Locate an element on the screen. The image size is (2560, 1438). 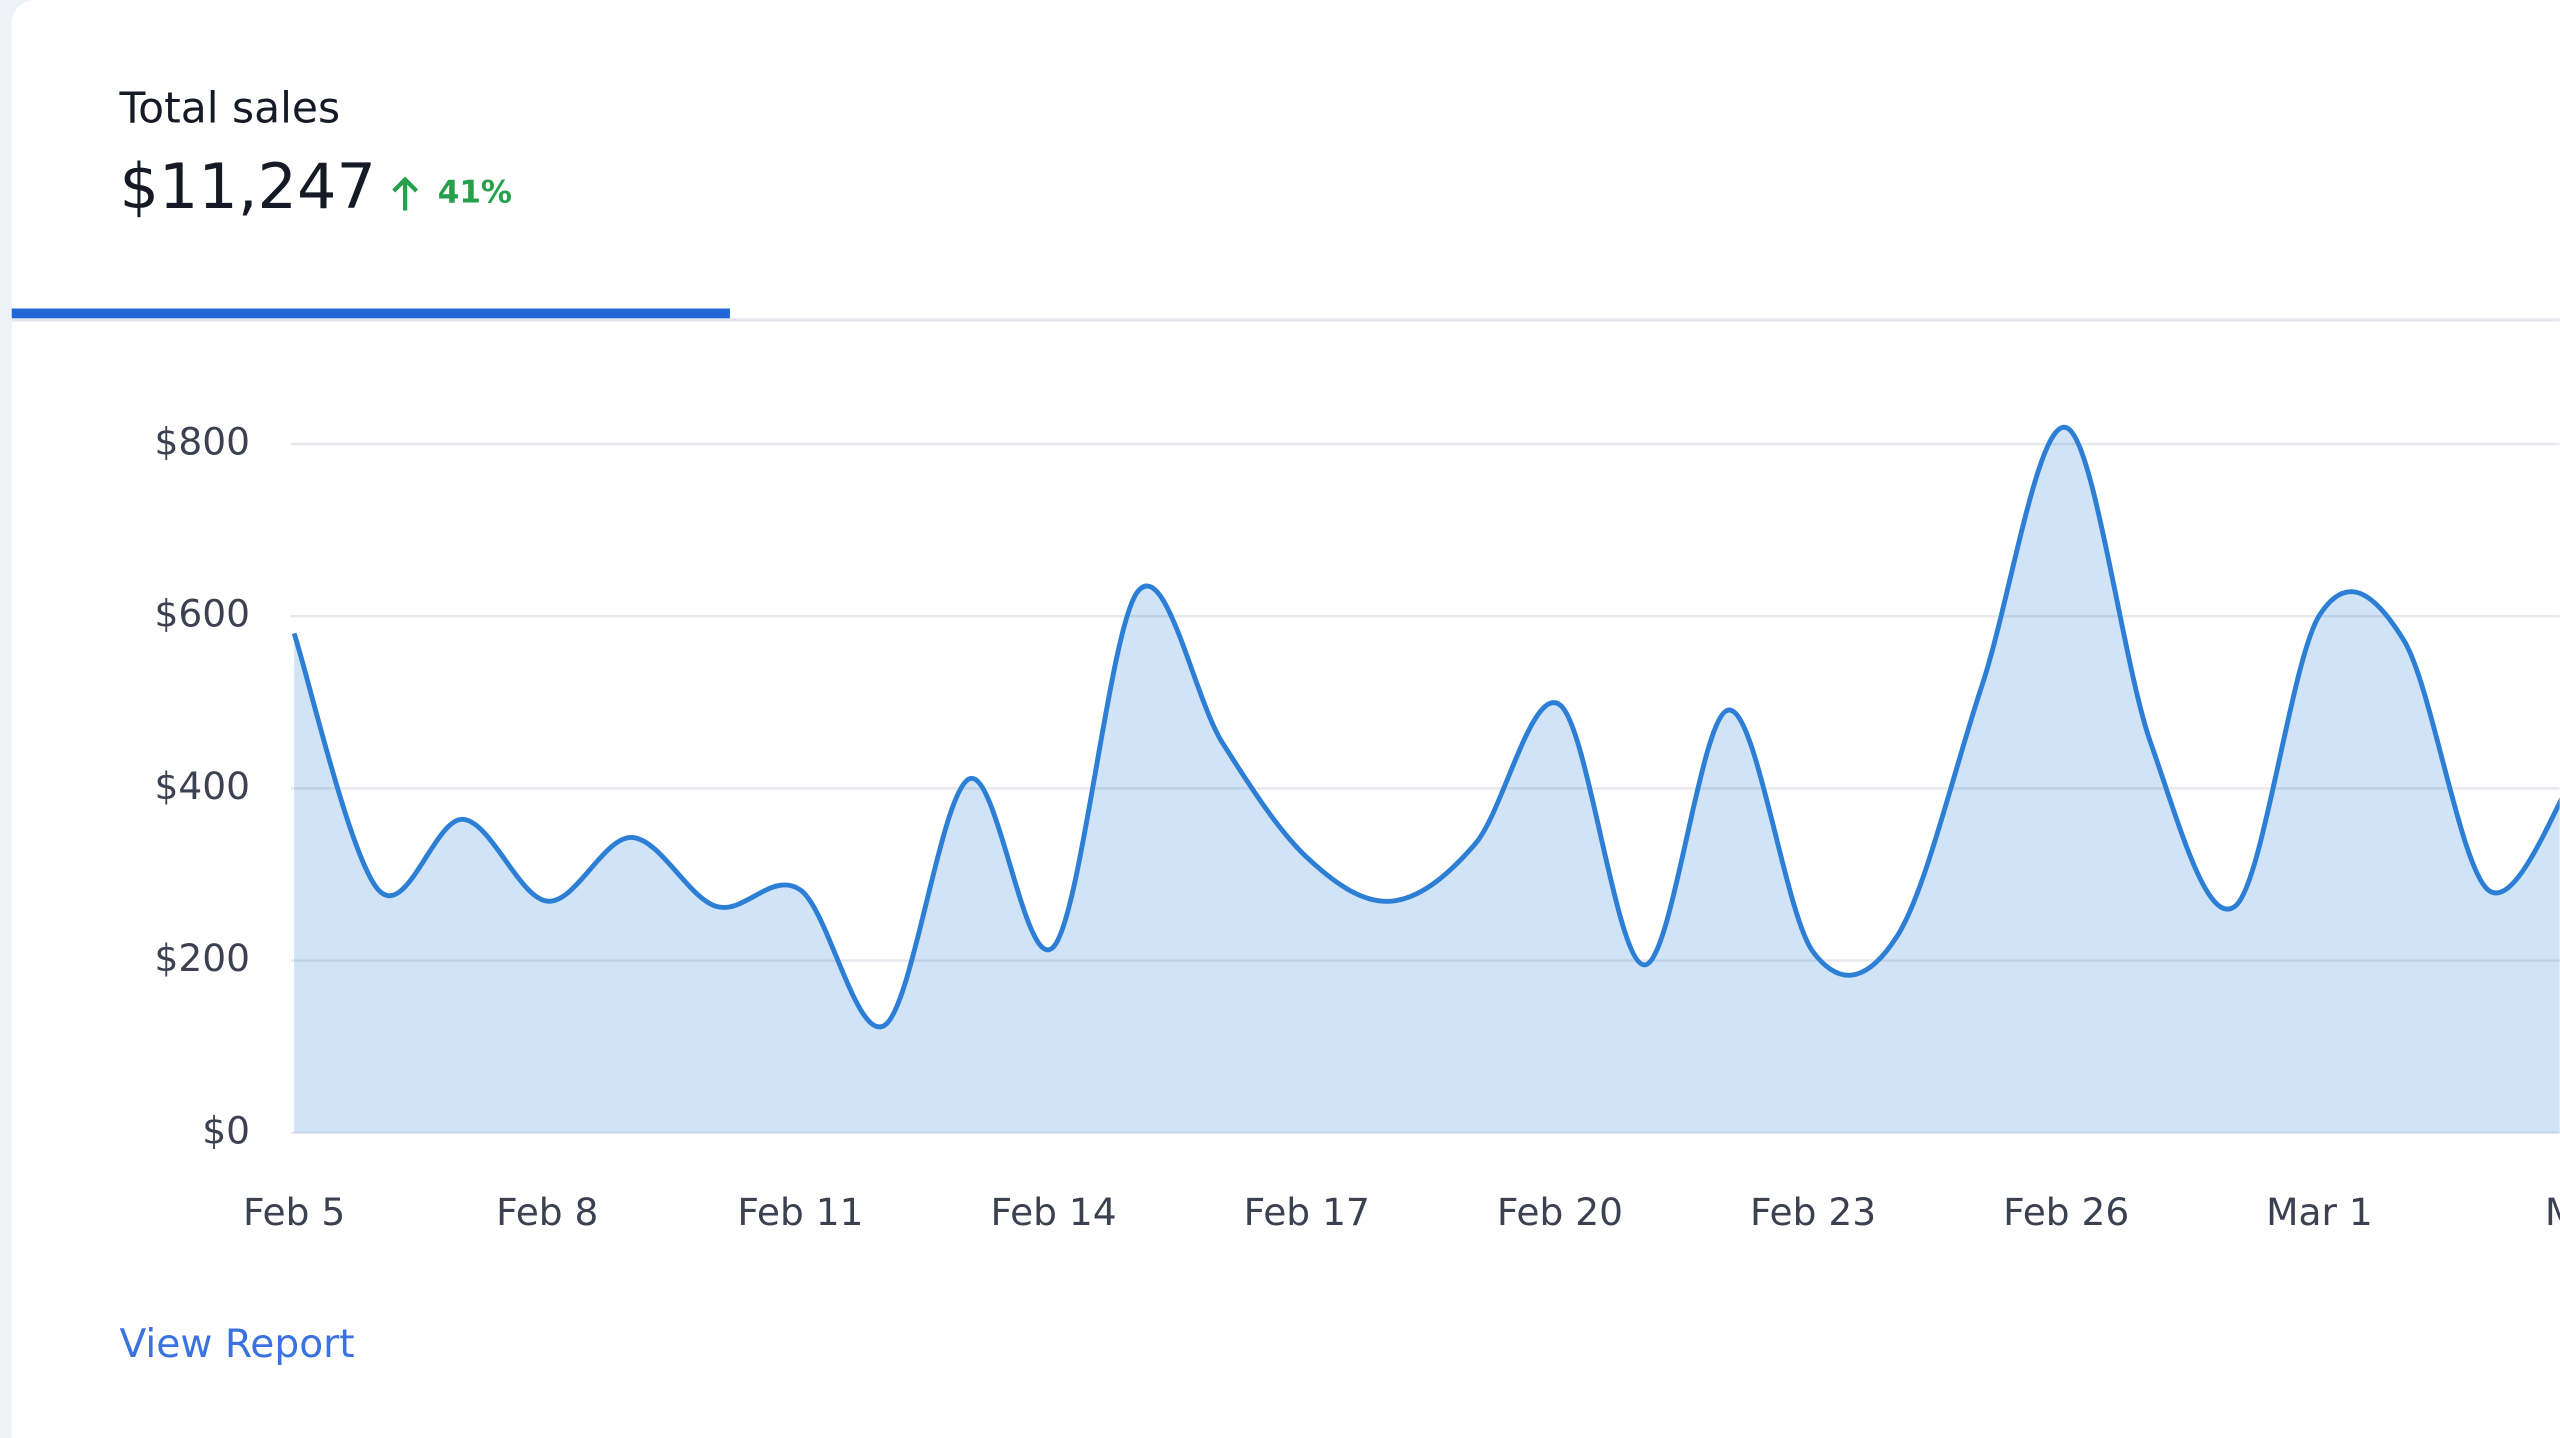
x-tick-label: Ma is located at coordinates (2552, 1212).